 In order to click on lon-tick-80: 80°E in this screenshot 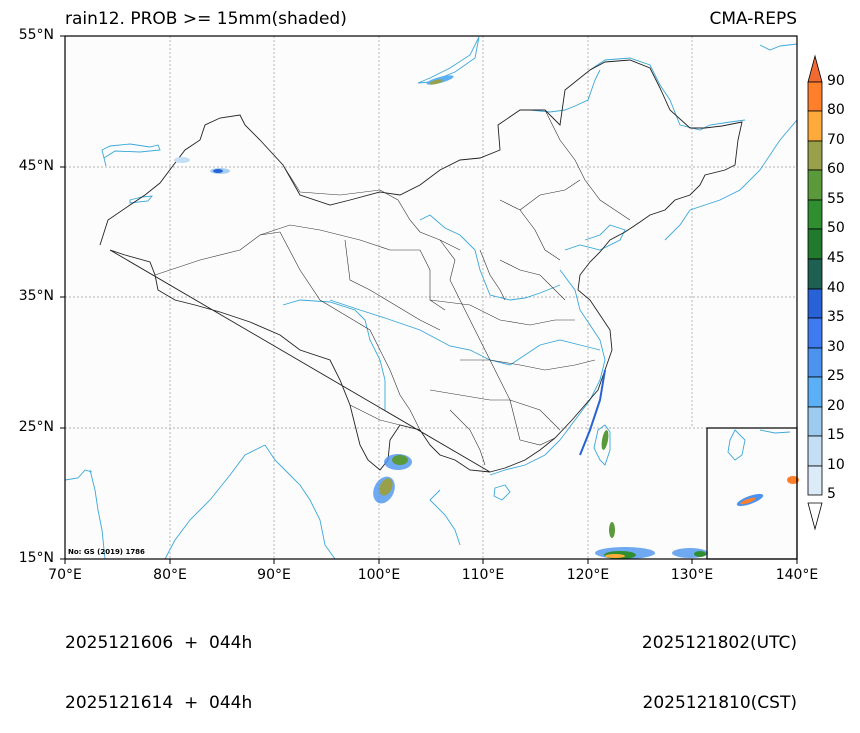, I will do `click(170, 575)`.